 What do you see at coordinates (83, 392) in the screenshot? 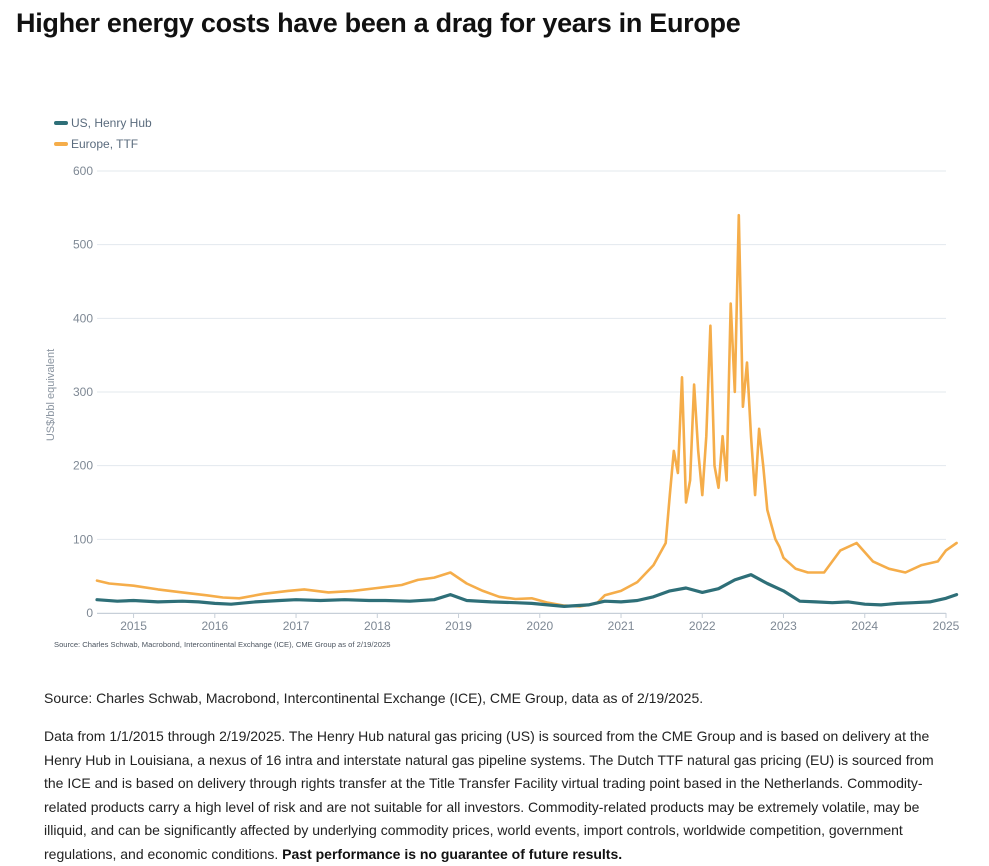
I see `y-tick-label-300: 300` at bounding box center [83, 392].